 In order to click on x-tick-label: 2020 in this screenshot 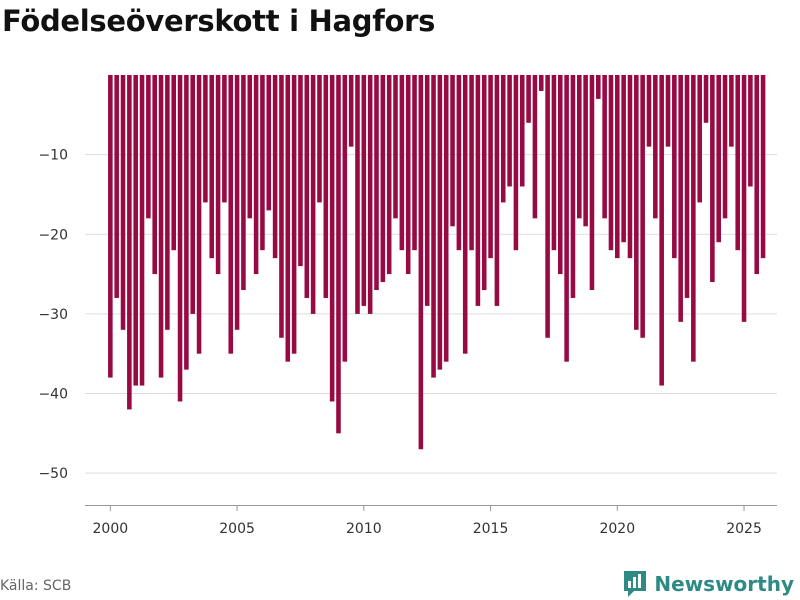, I will do `click(617, 529)`.